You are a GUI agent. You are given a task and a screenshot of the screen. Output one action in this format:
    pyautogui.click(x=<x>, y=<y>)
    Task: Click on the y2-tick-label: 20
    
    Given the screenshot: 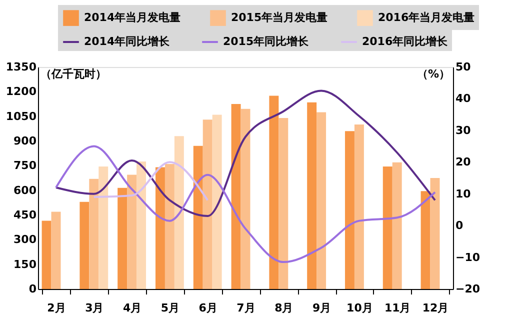 What is the action you would take?
    pyautogui.click(x=464, y=162)
    